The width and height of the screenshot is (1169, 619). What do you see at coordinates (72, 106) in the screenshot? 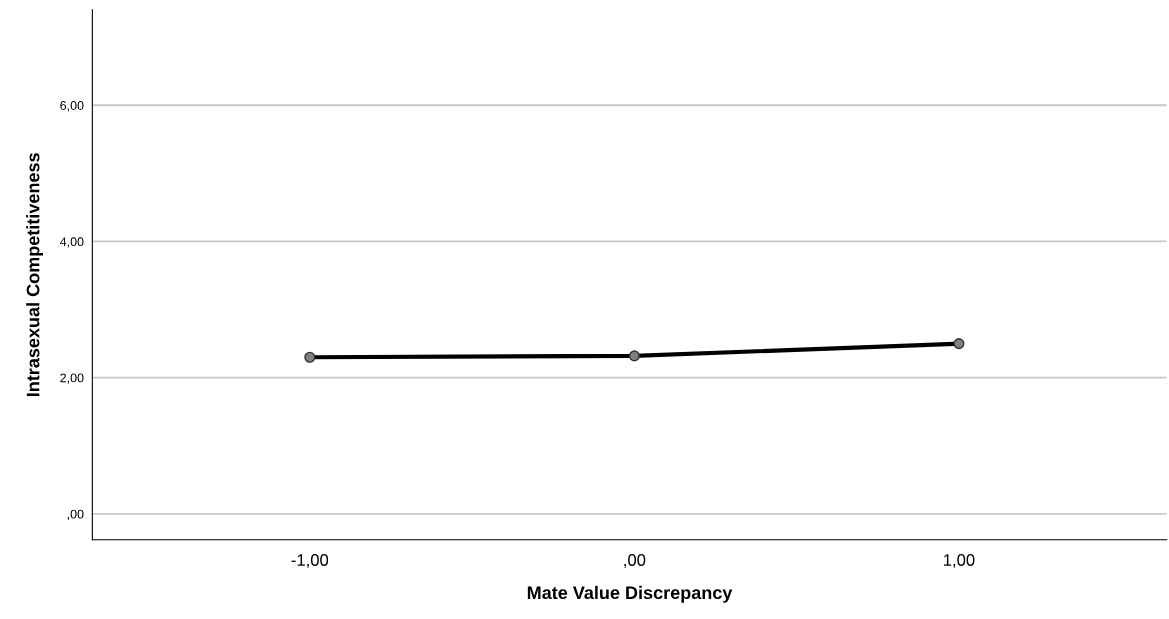
I see `y-tick-label: 6,00` at bounding box center [72, 106].